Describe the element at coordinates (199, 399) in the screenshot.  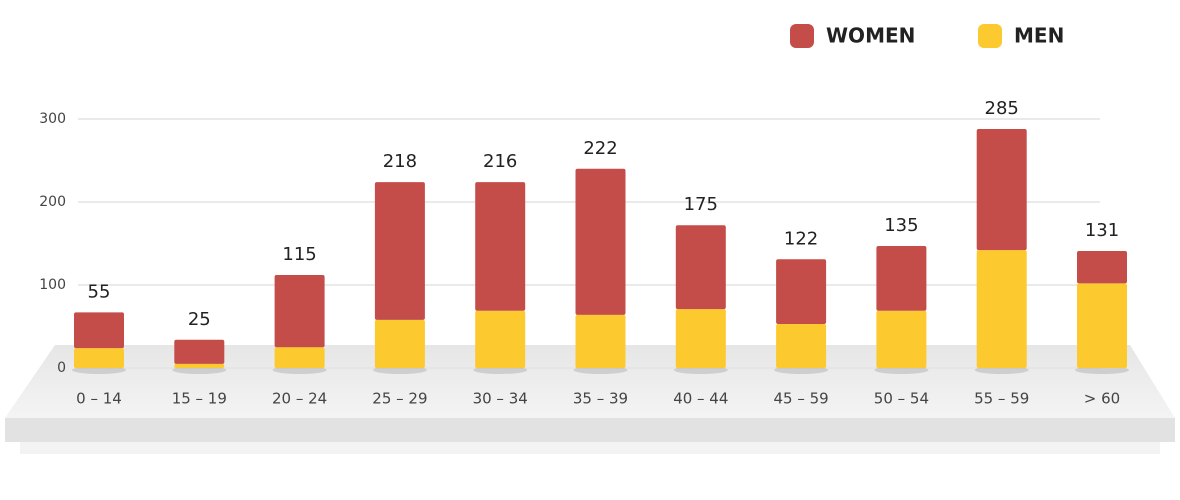
I see `x-tick-label: 15 – 19` at that location.